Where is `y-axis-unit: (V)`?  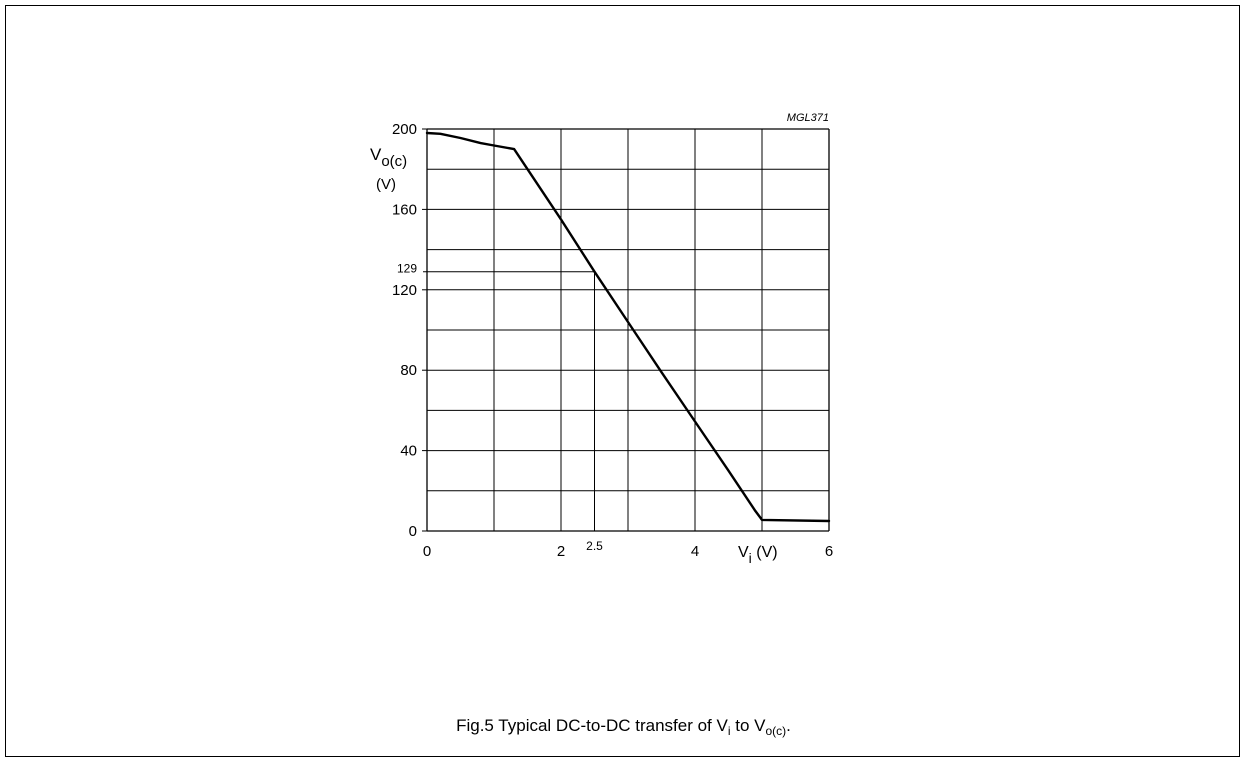
y-axis-unit: (V) is located at coordinates (386, 184).